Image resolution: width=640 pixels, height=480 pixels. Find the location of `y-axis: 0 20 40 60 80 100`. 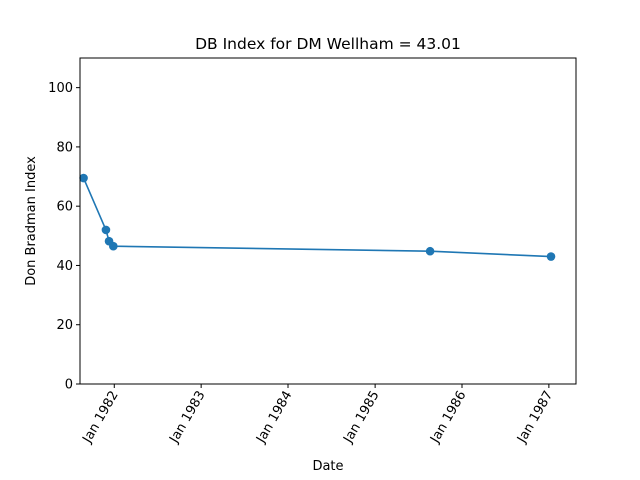

y-axis: 0 20 40 60 80 100 is located at coordinates (64, 237).